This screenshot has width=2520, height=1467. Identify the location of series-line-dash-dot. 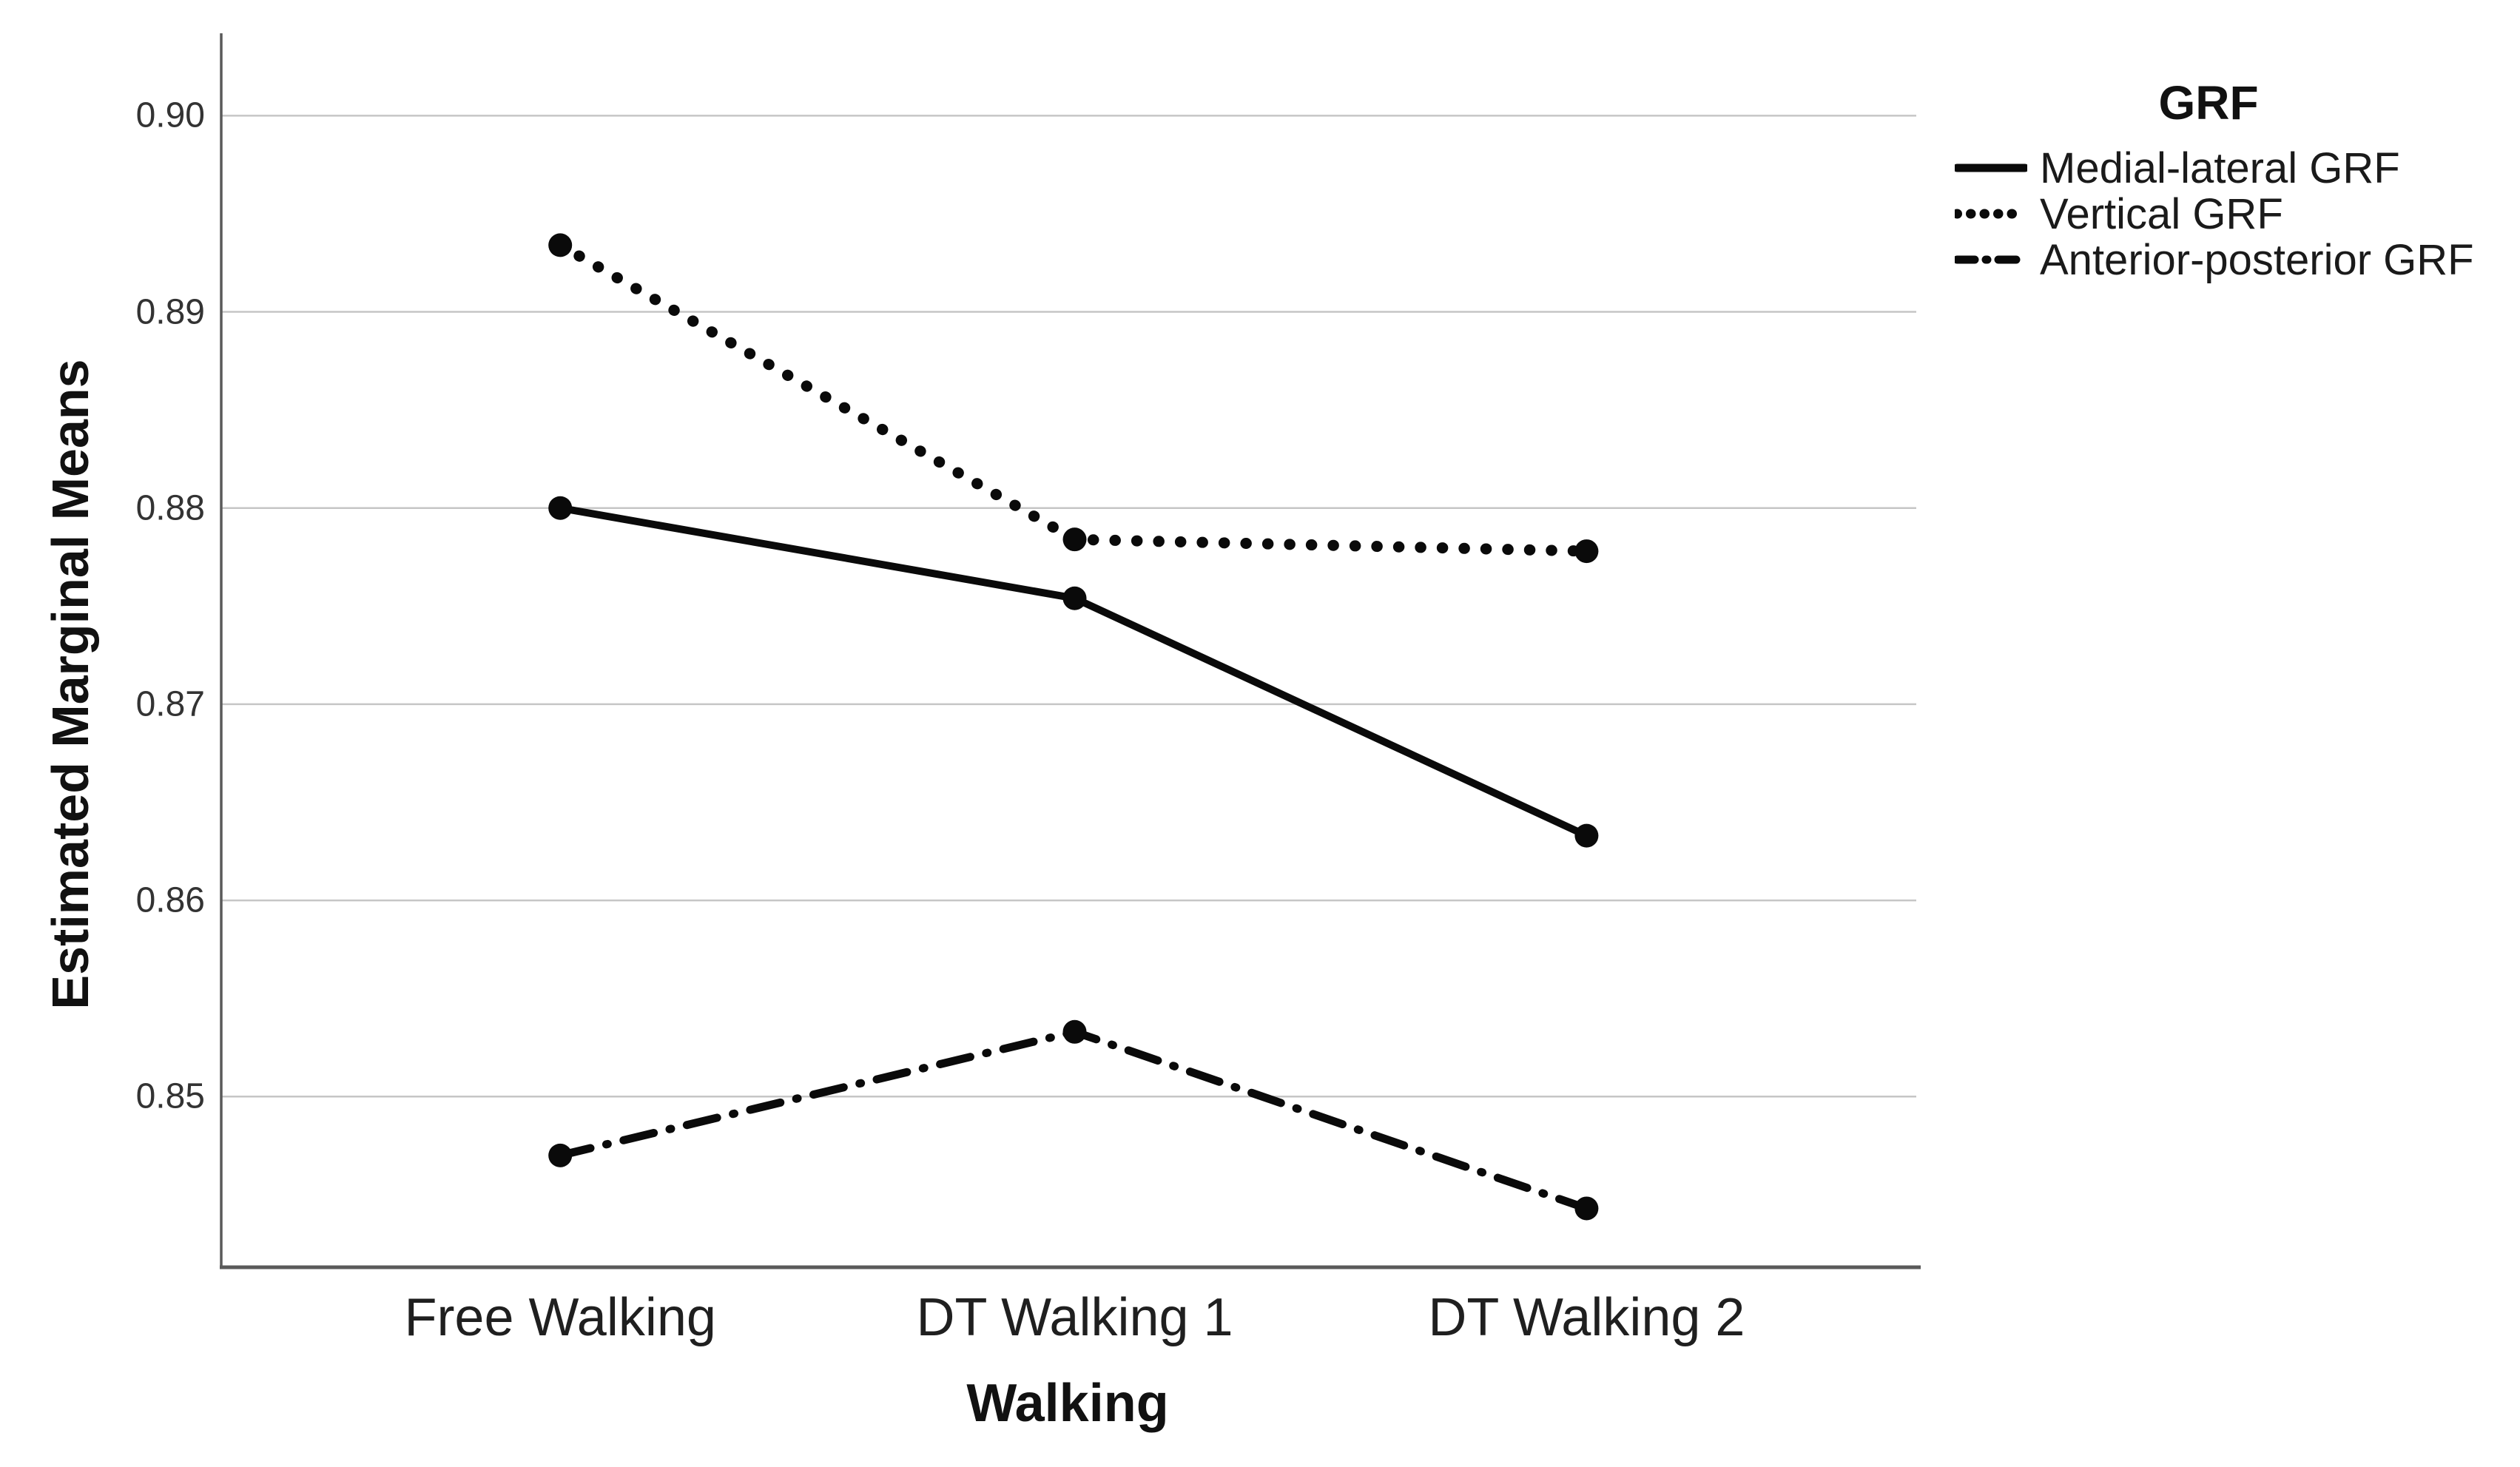
(1073, 1121).